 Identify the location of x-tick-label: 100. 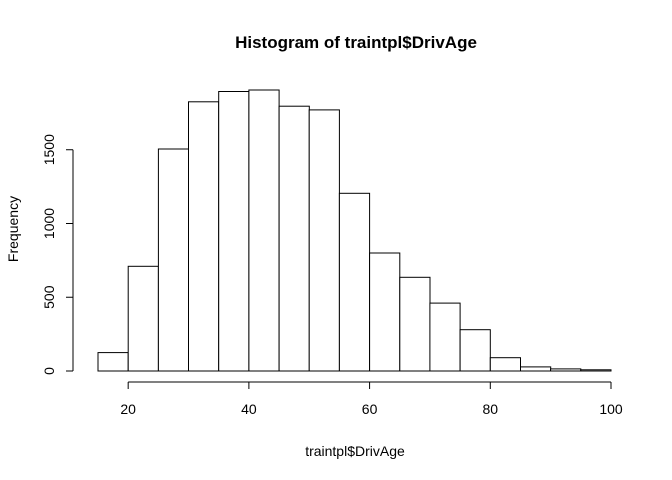
(611, 409).